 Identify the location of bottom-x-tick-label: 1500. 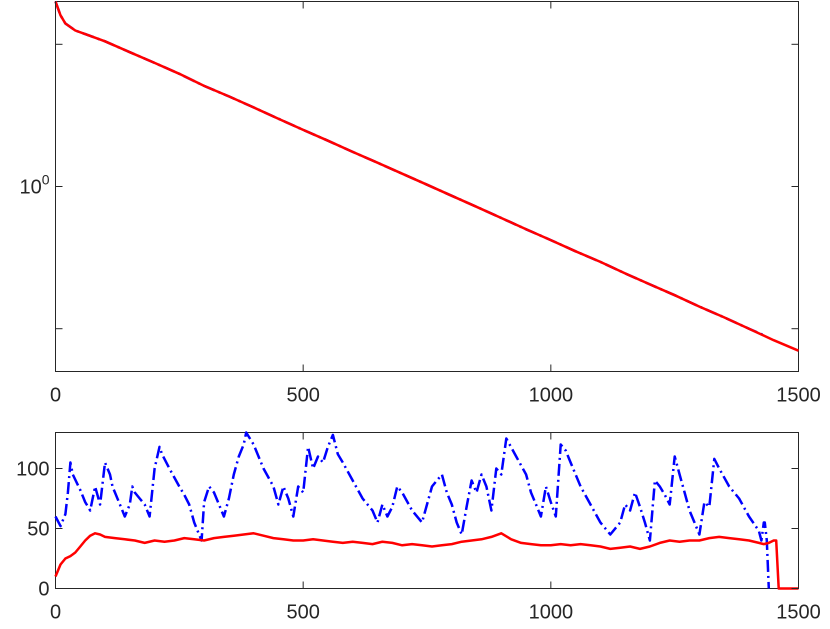
(798, 613).